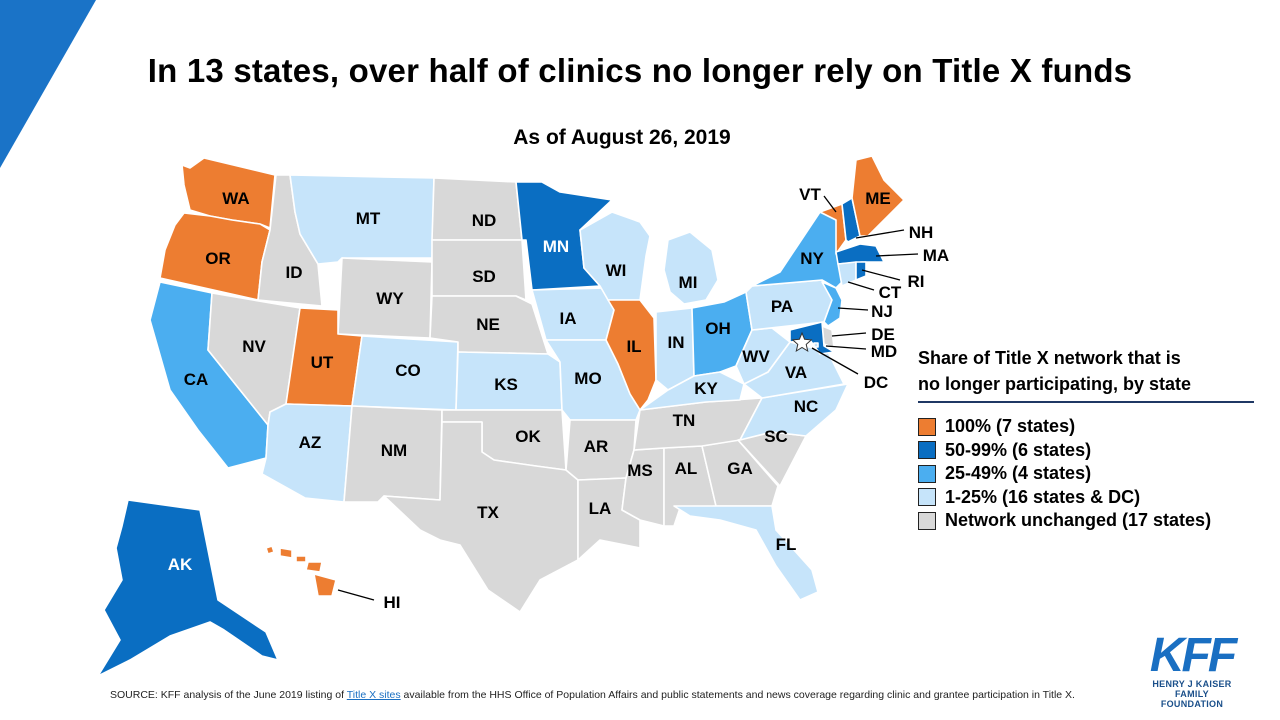 This screenshot has width=1280, height=720. I want to click on corner-accent, so click(48, 84).